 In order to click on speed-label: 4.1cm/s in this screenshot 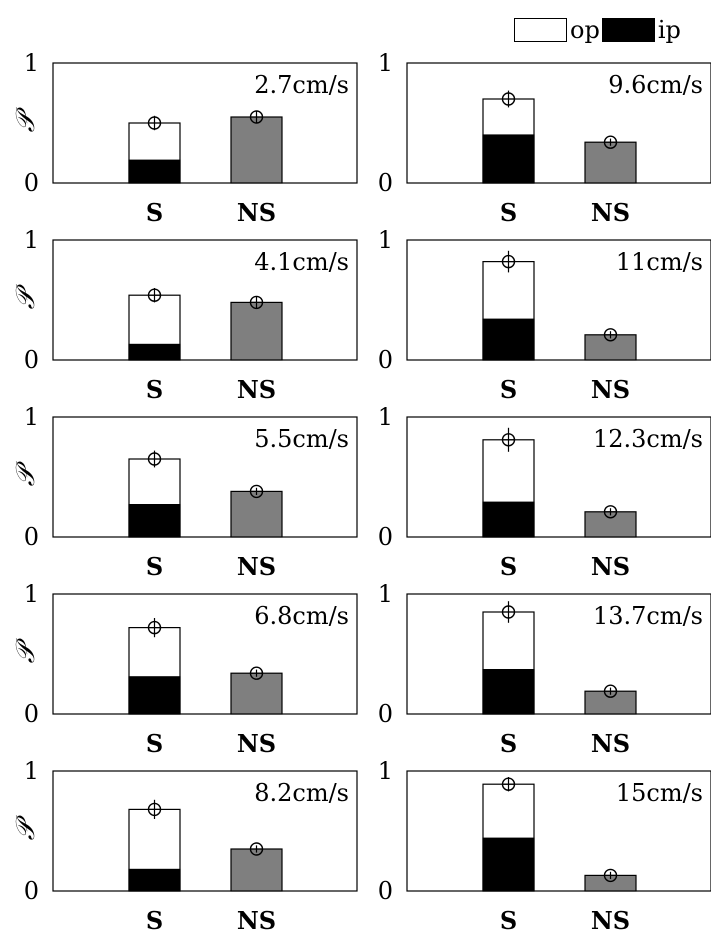, I will do `click(301, 262)`.